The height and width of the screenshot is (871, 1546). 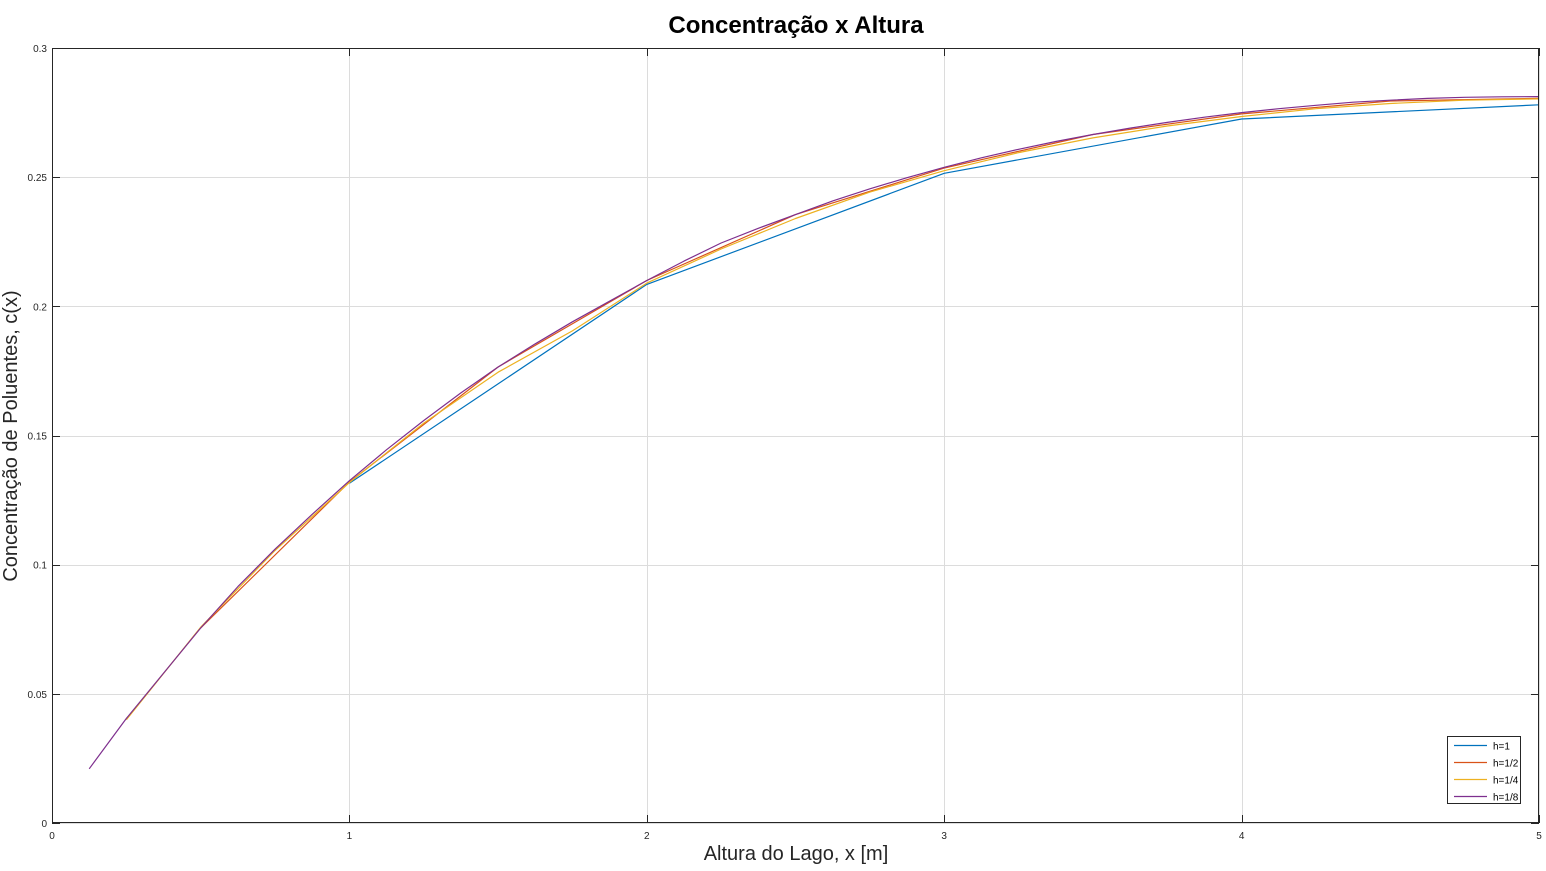 I want to click on legend-label: h=1/8, so click(x=1506, y=798).